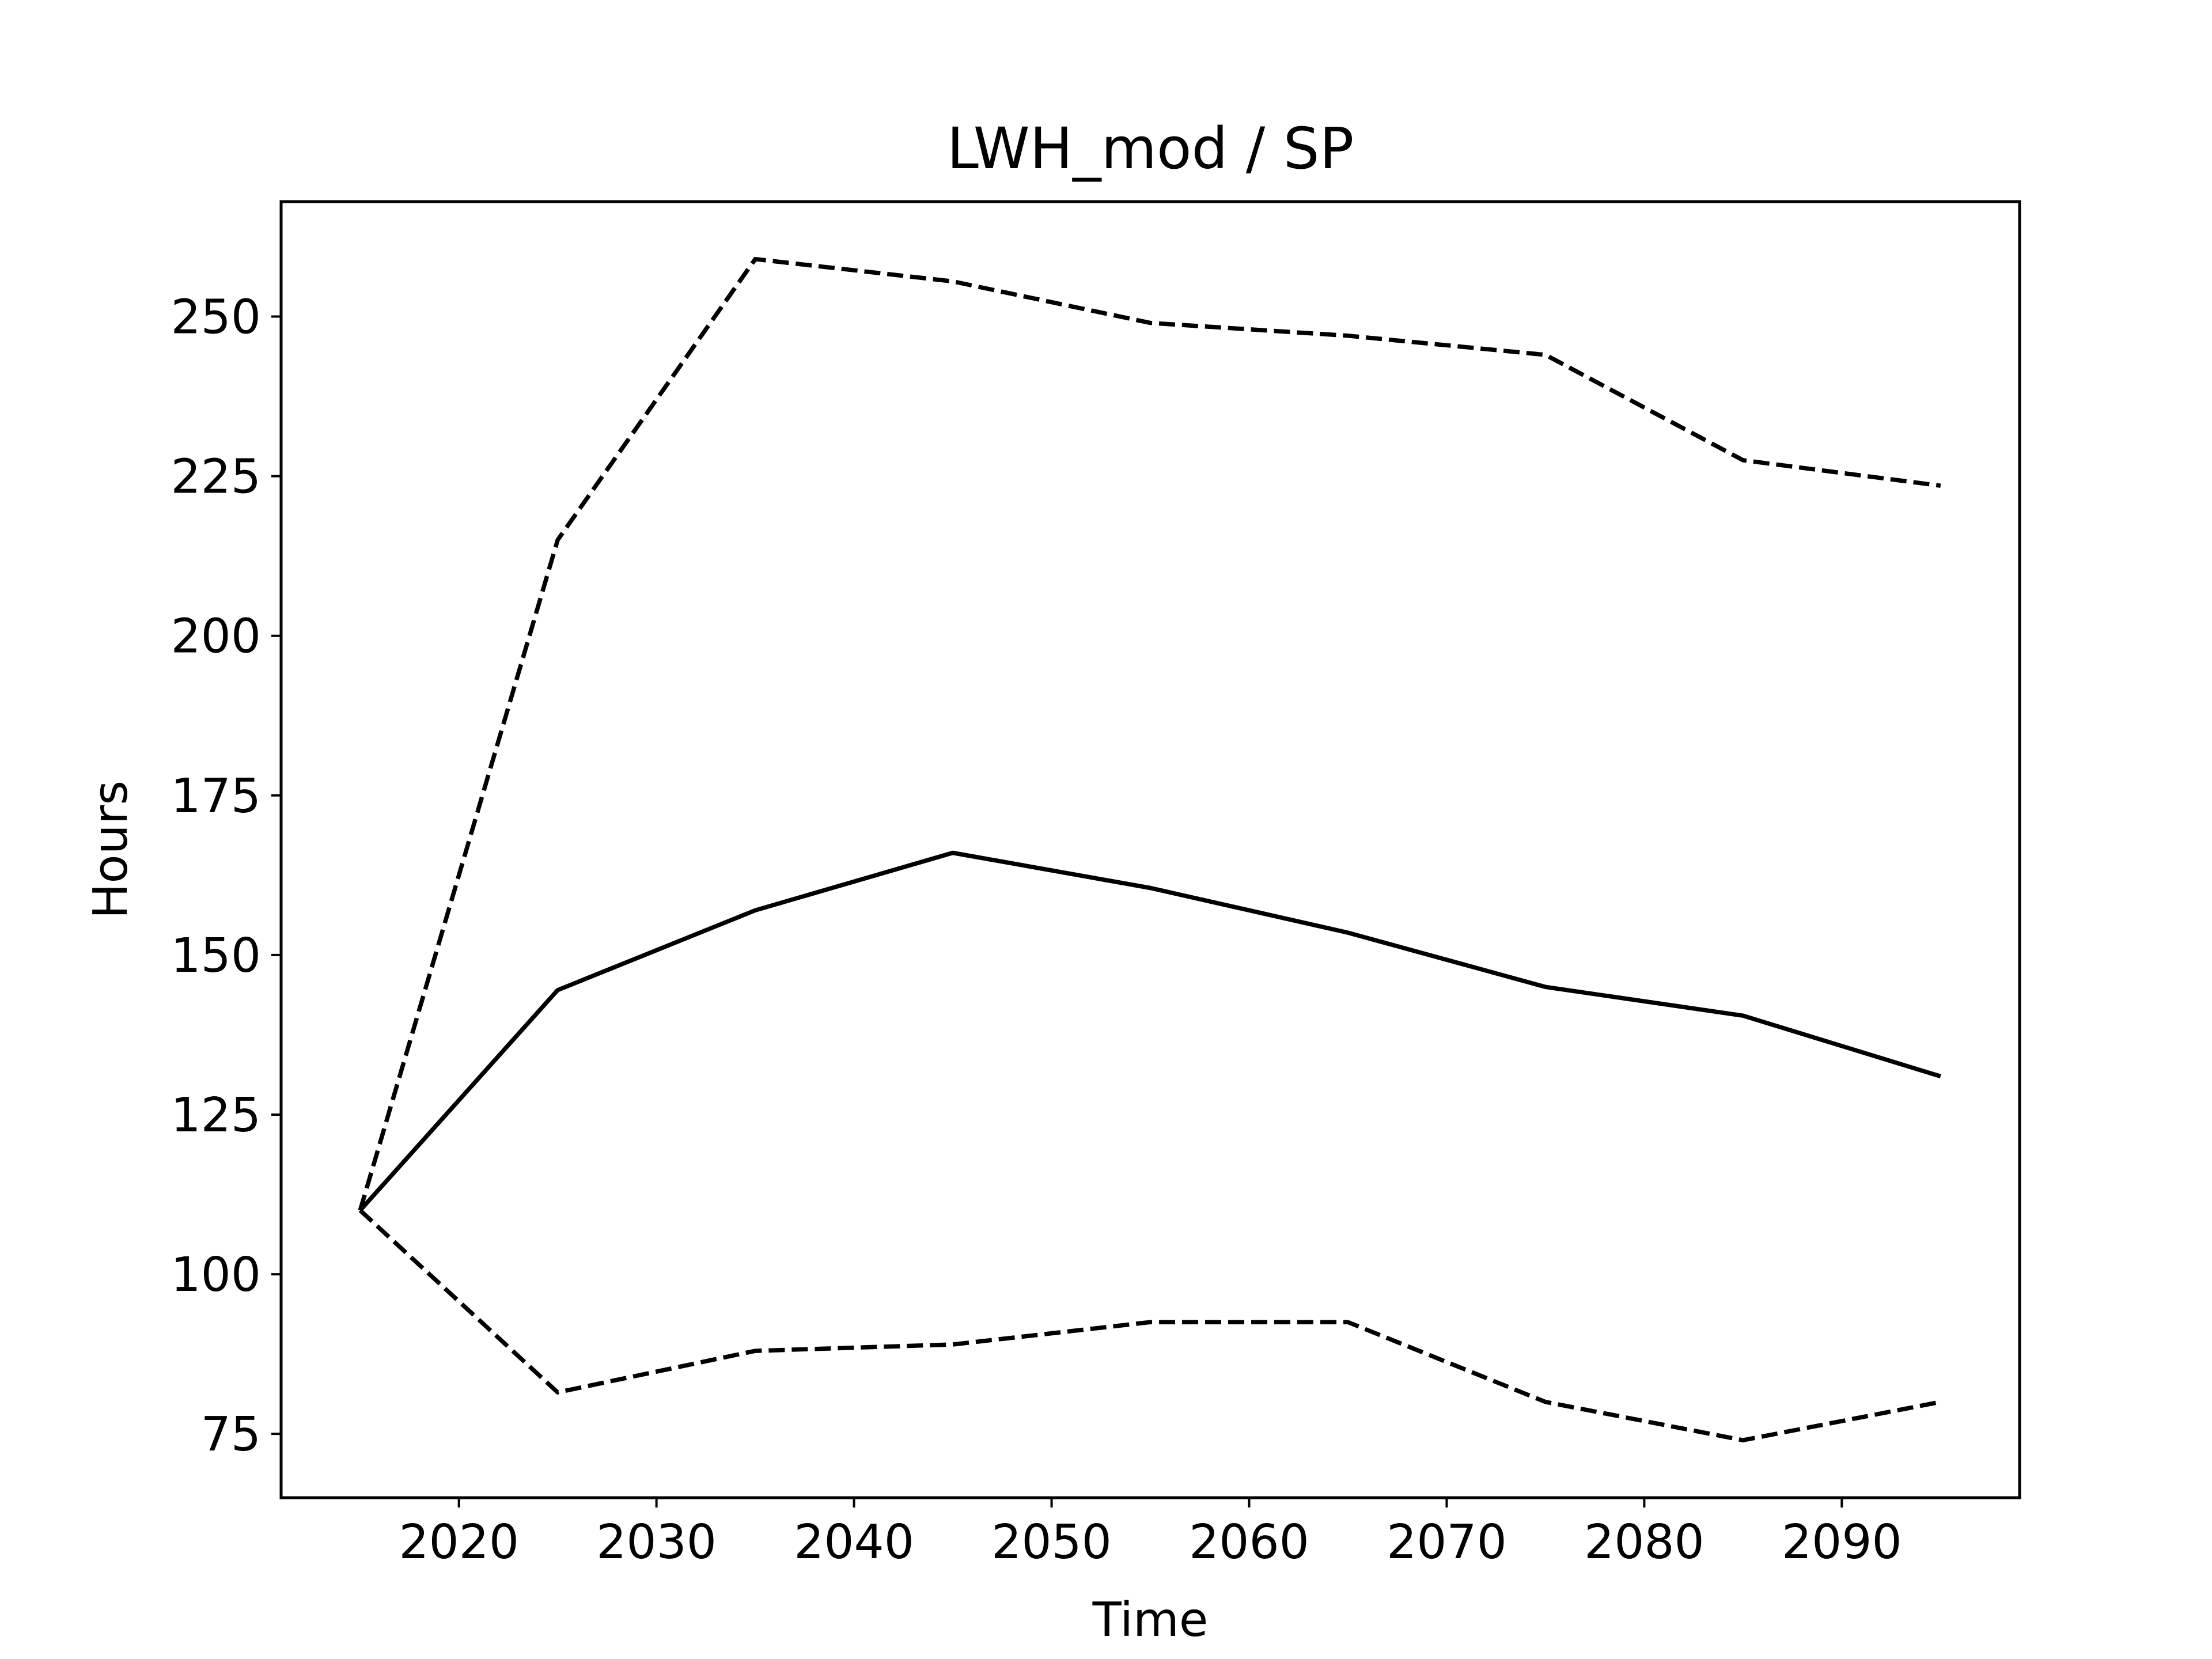  I want to click on chart-title: LWH_mod / SP, so click(1150, 149).